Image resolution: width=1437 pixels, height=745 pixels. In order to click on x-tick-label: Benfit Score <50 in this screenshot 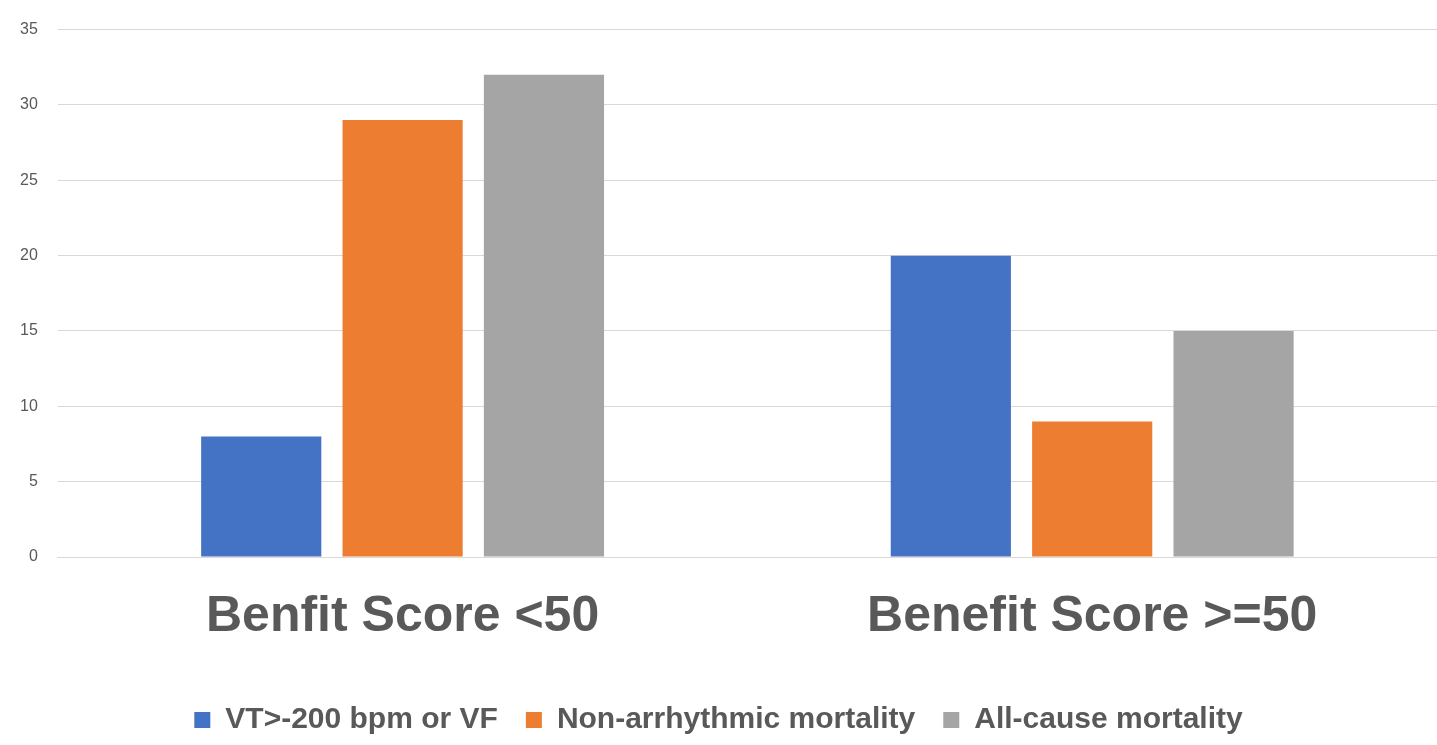, I will do `click(402, 613)`.